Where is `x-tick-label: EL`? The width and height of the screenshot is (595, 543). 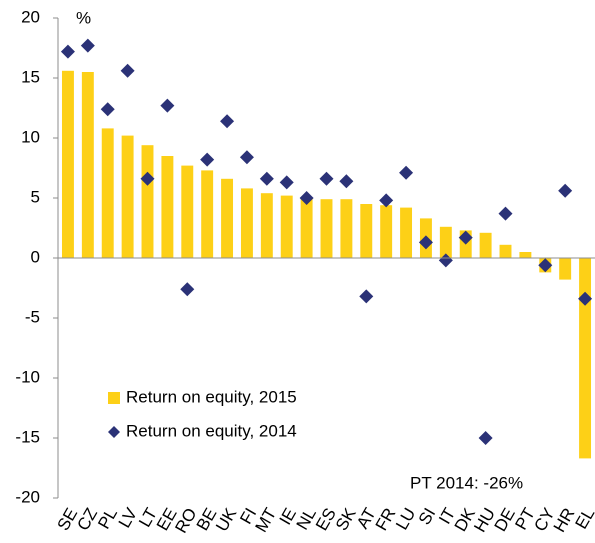
x-tick-label: EL is located at coordinates (583, 519).